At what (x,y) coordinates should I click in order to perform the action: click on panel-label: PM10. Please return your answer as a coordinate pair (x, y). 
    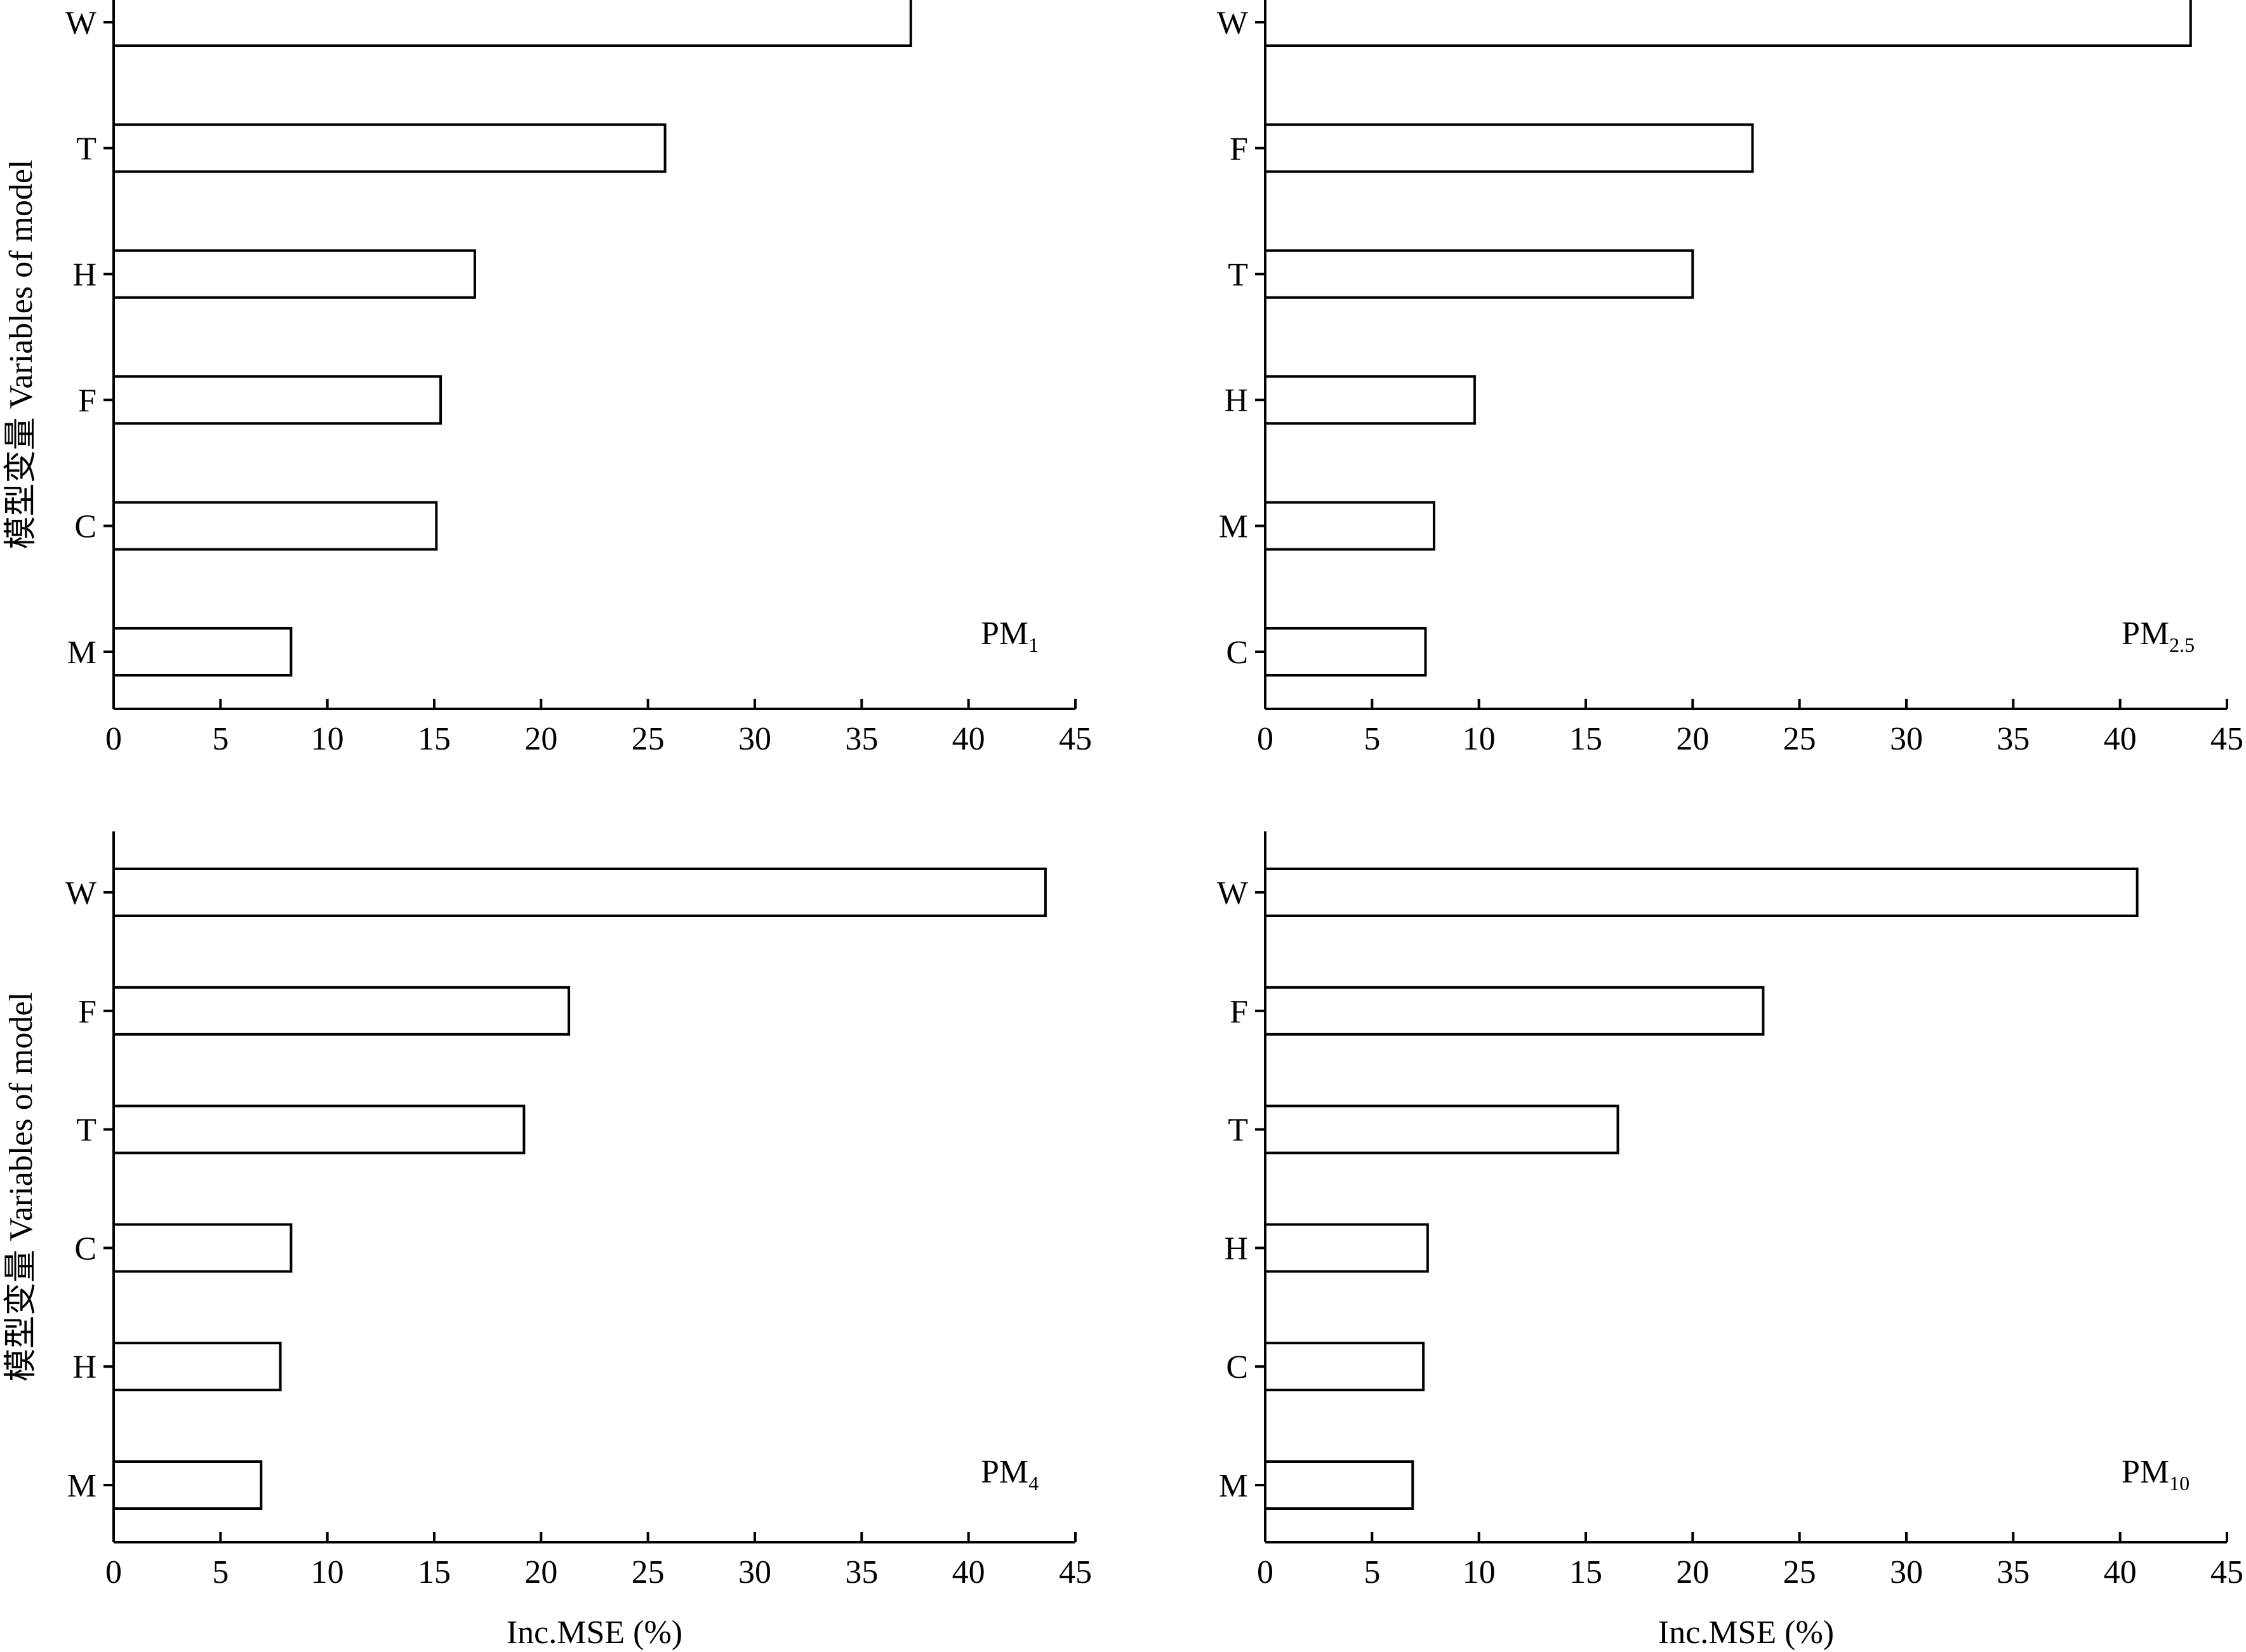
    Looking at the image, I should click on (2156, 1474).